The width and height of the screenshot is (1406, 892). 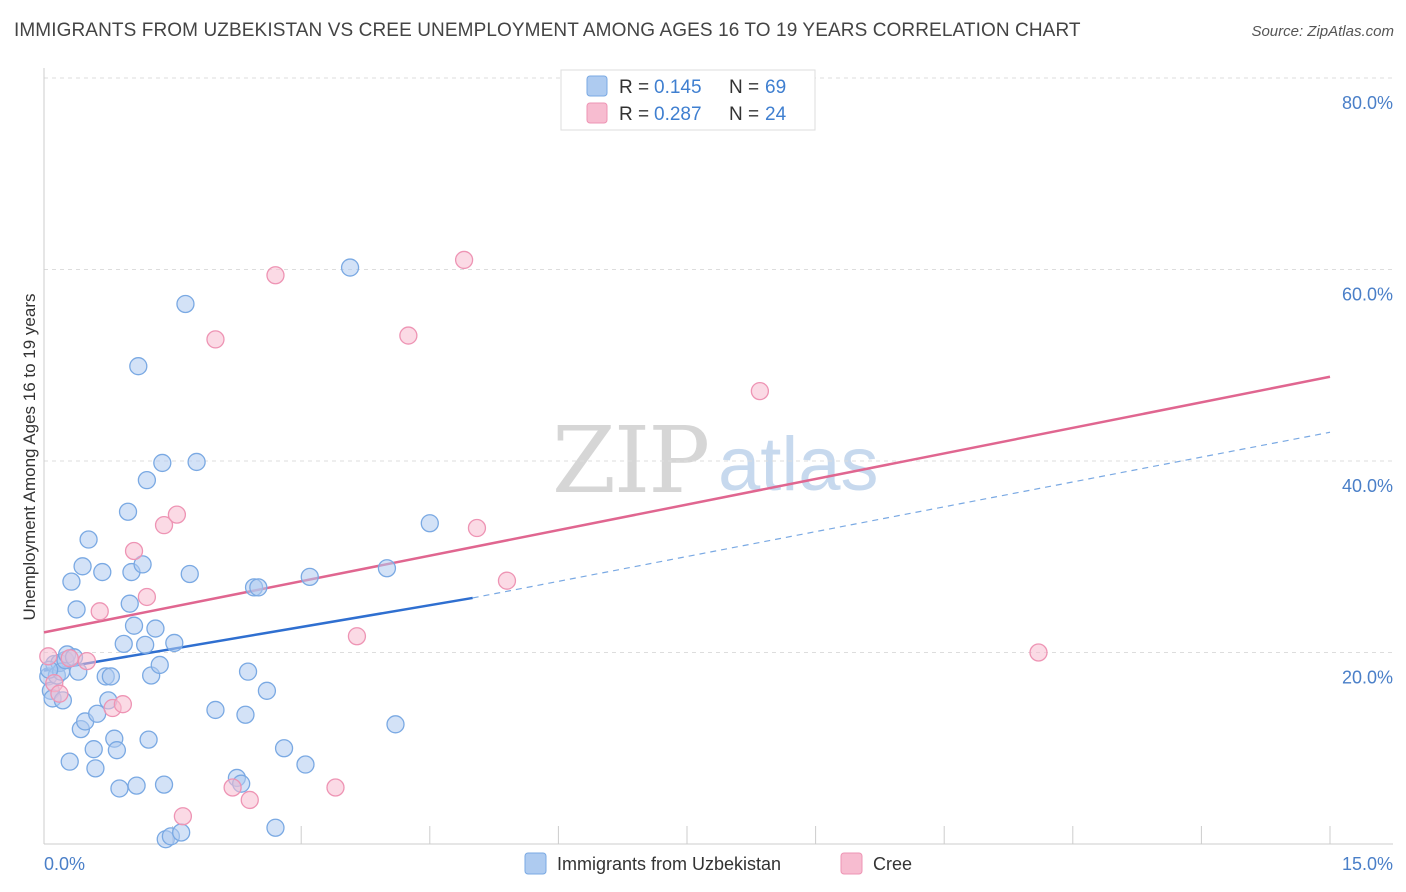 I want to click on y-tick-label-20: 20.0%, so click(x=1367, y=678).